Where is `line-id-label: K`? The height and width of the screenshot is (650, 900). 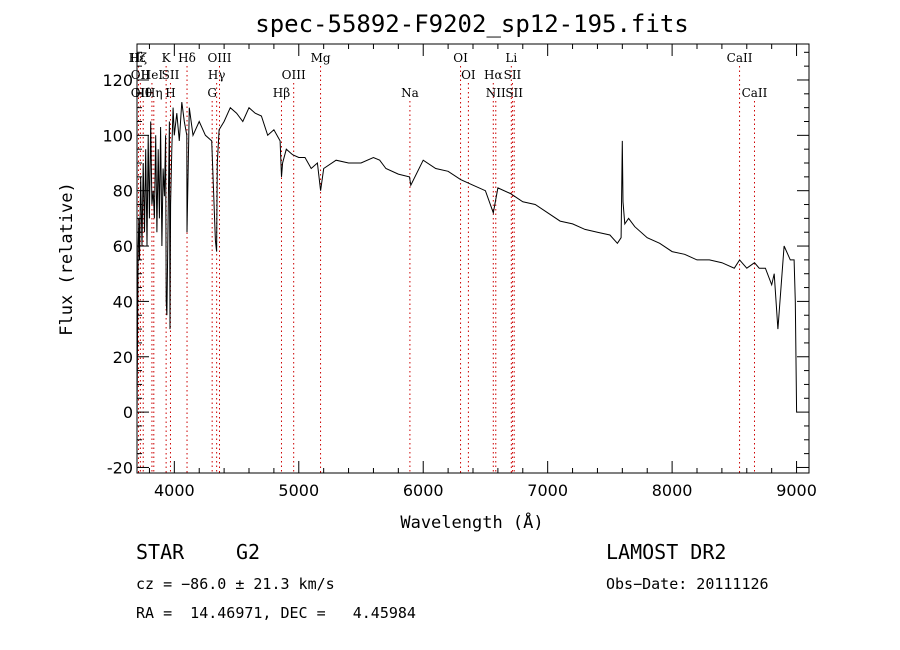 line-id-label: K is located at coordinates (167, 58).